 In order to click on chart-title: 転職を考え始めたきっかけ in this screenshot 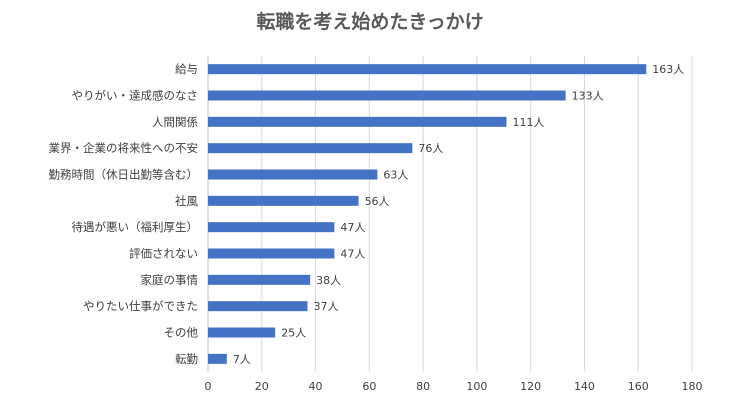, I will do `click(369, 21)`.